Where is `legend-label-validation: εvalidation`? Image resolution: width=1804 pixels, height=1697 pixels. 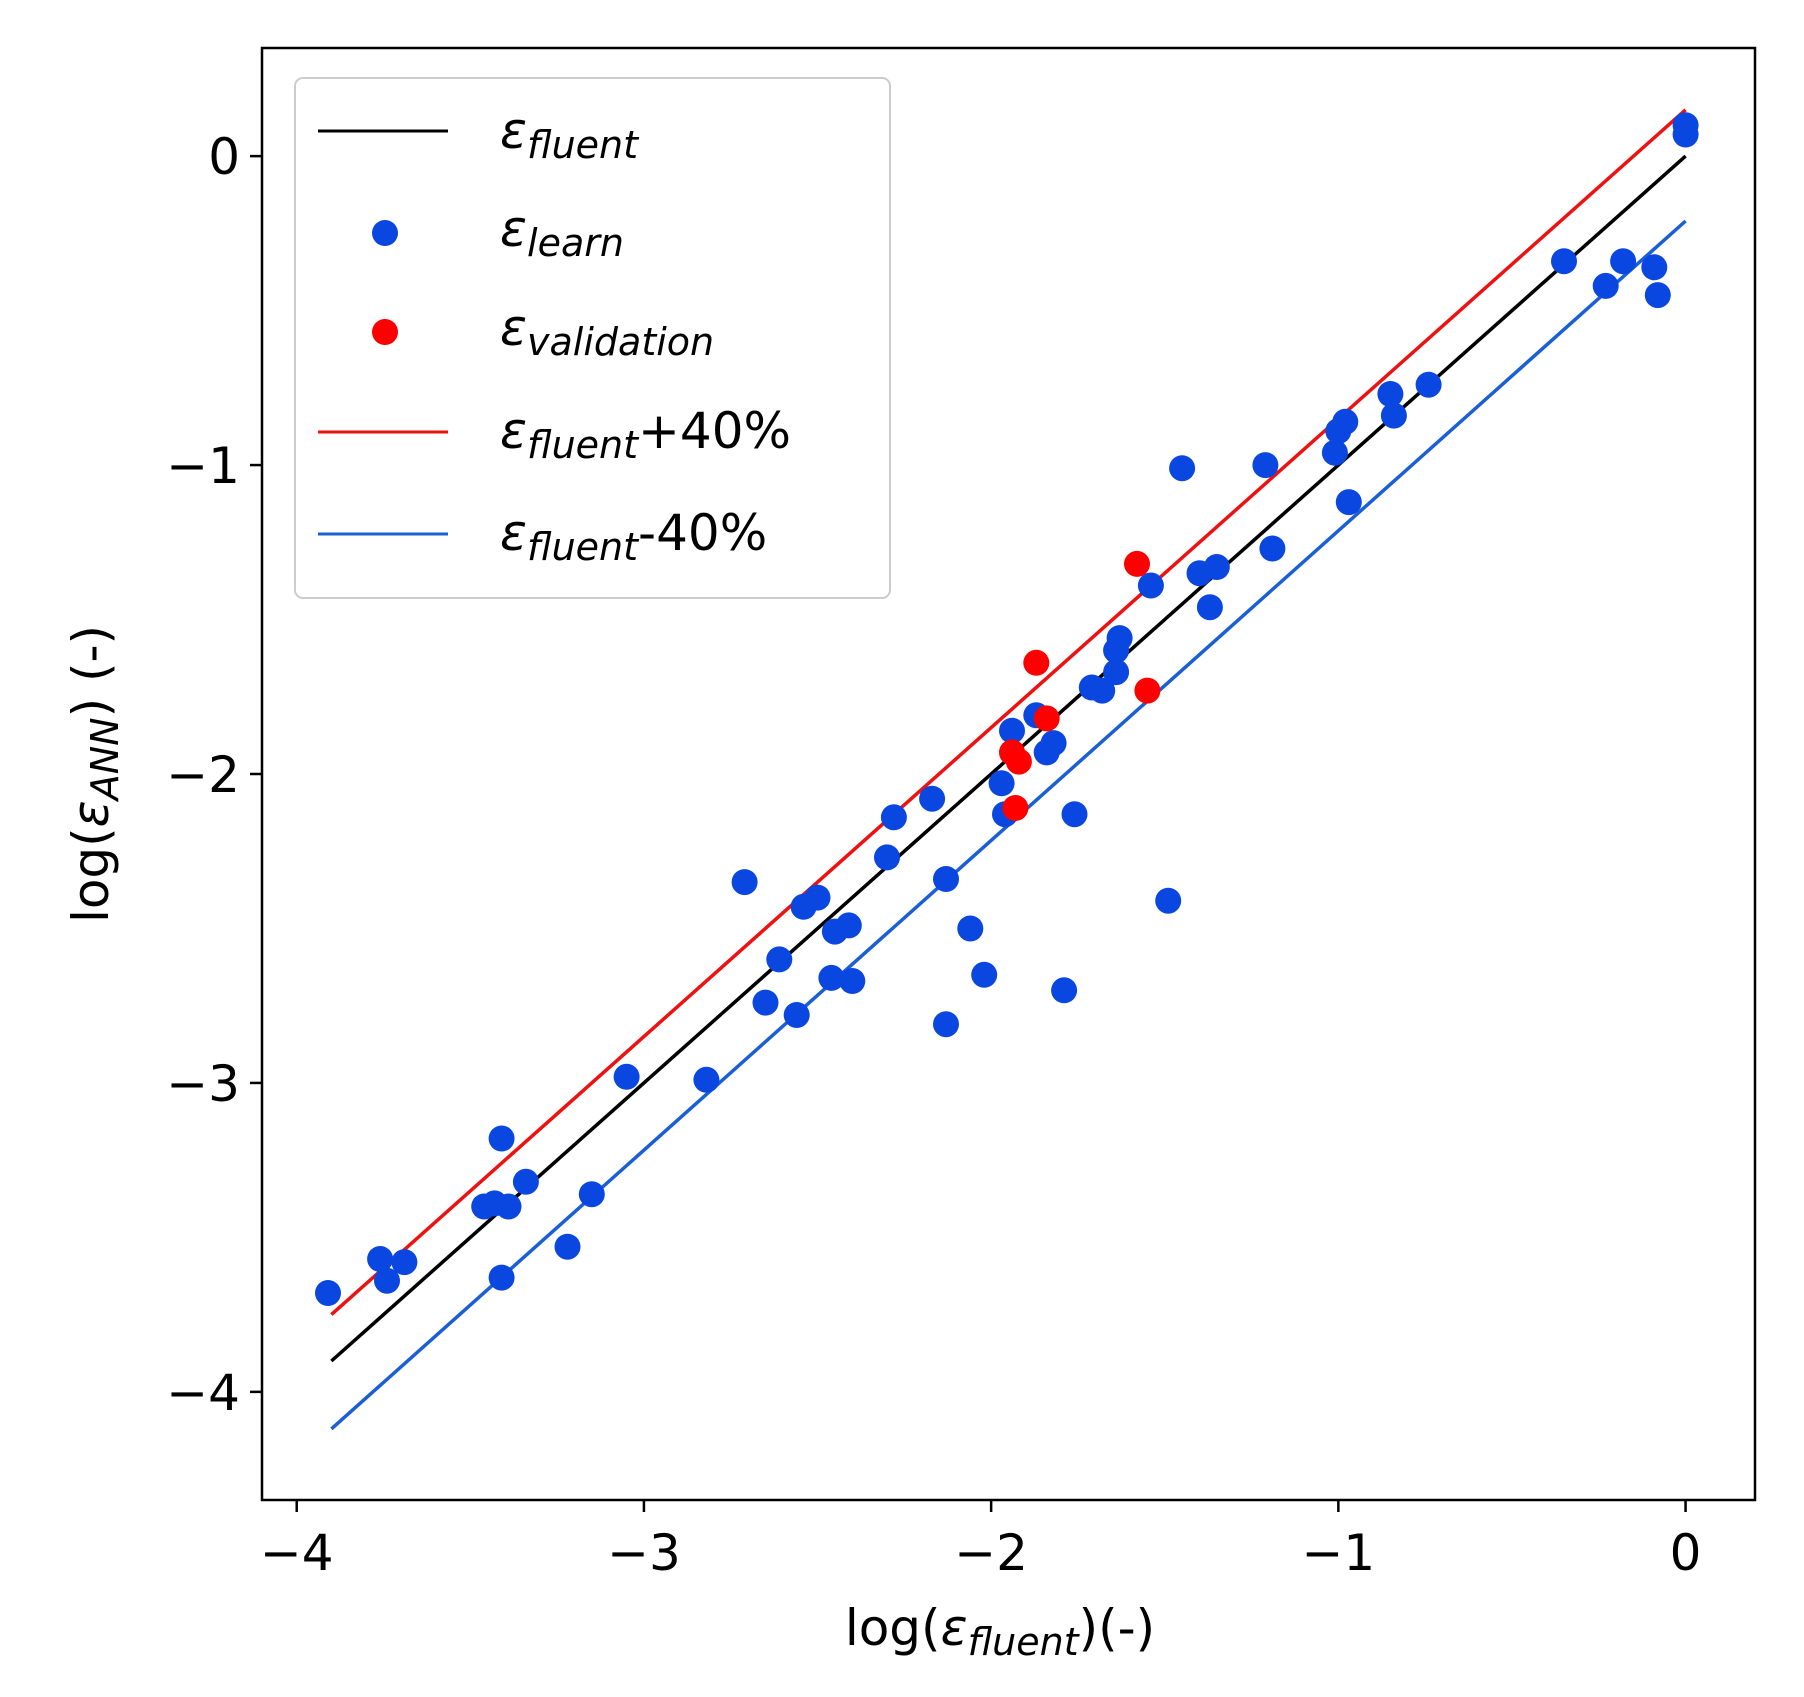 legend-label-validation: εvalidation is located at coordinates (607, 331).